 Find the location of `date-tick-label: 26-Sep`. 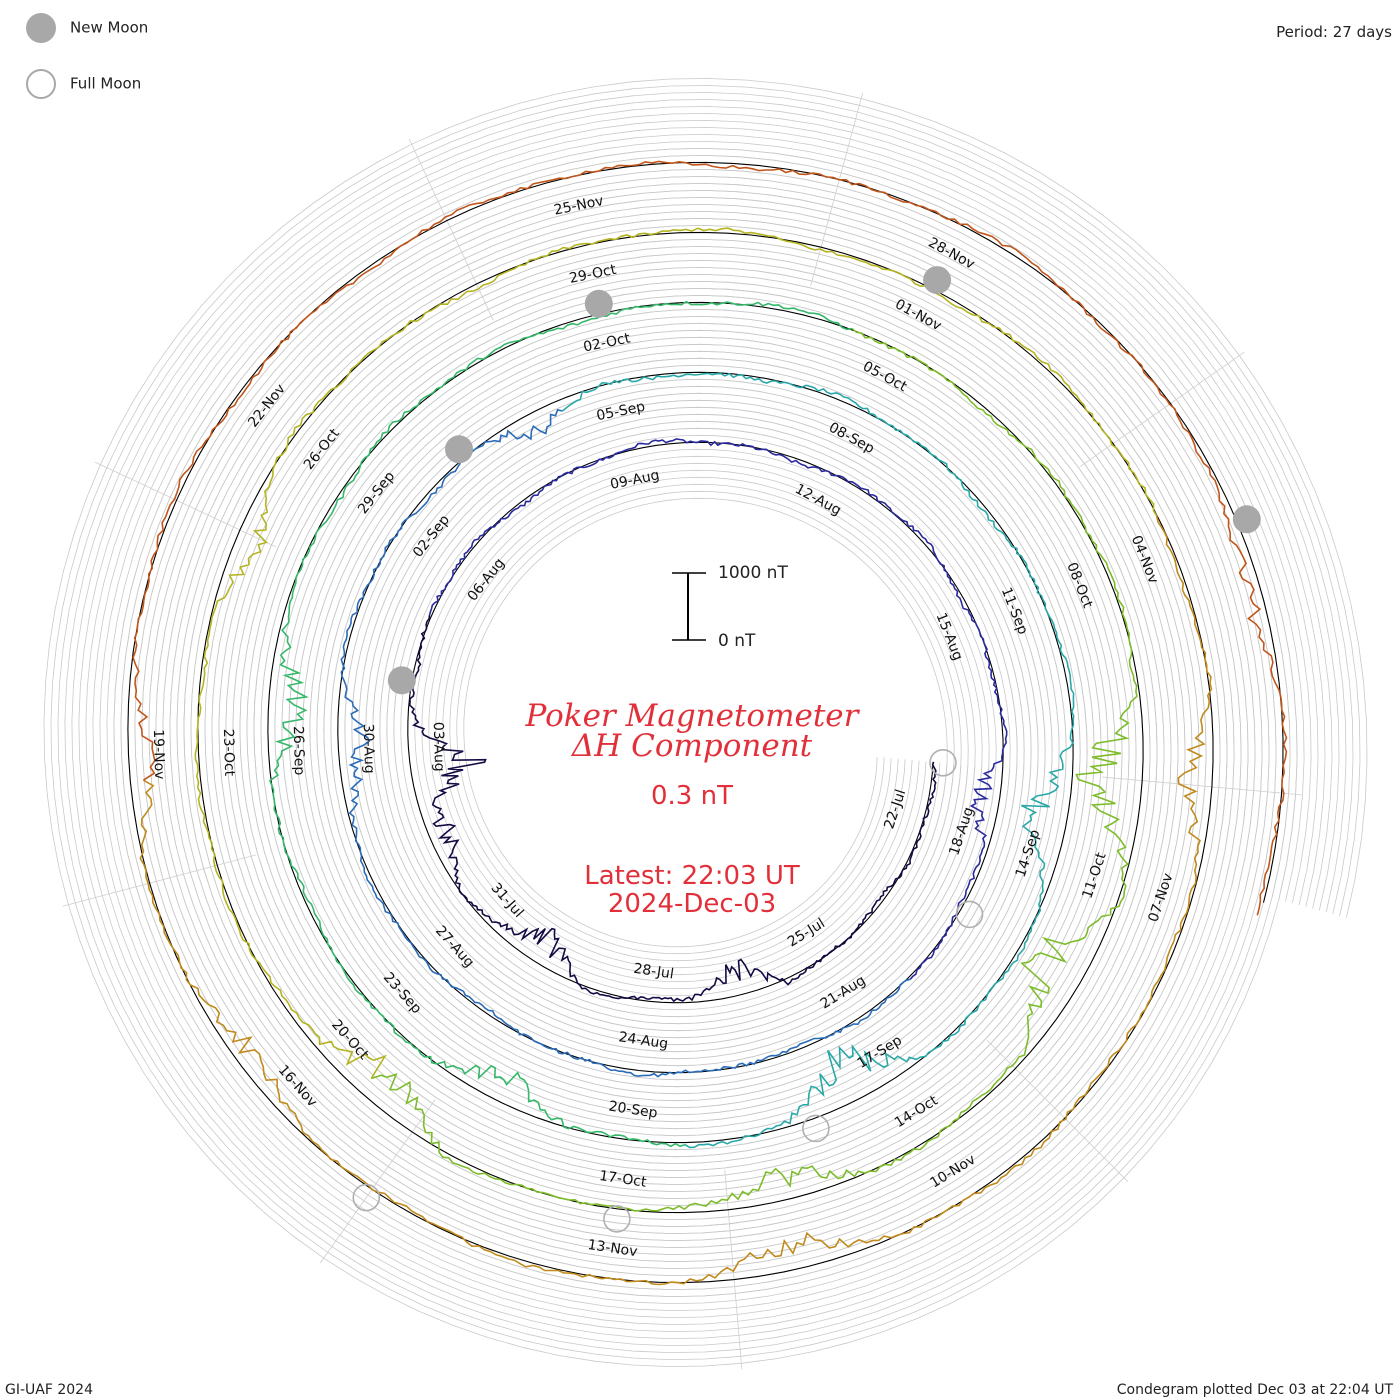

date-tick-label: 26-Sep is located at coordinates (298, 751).